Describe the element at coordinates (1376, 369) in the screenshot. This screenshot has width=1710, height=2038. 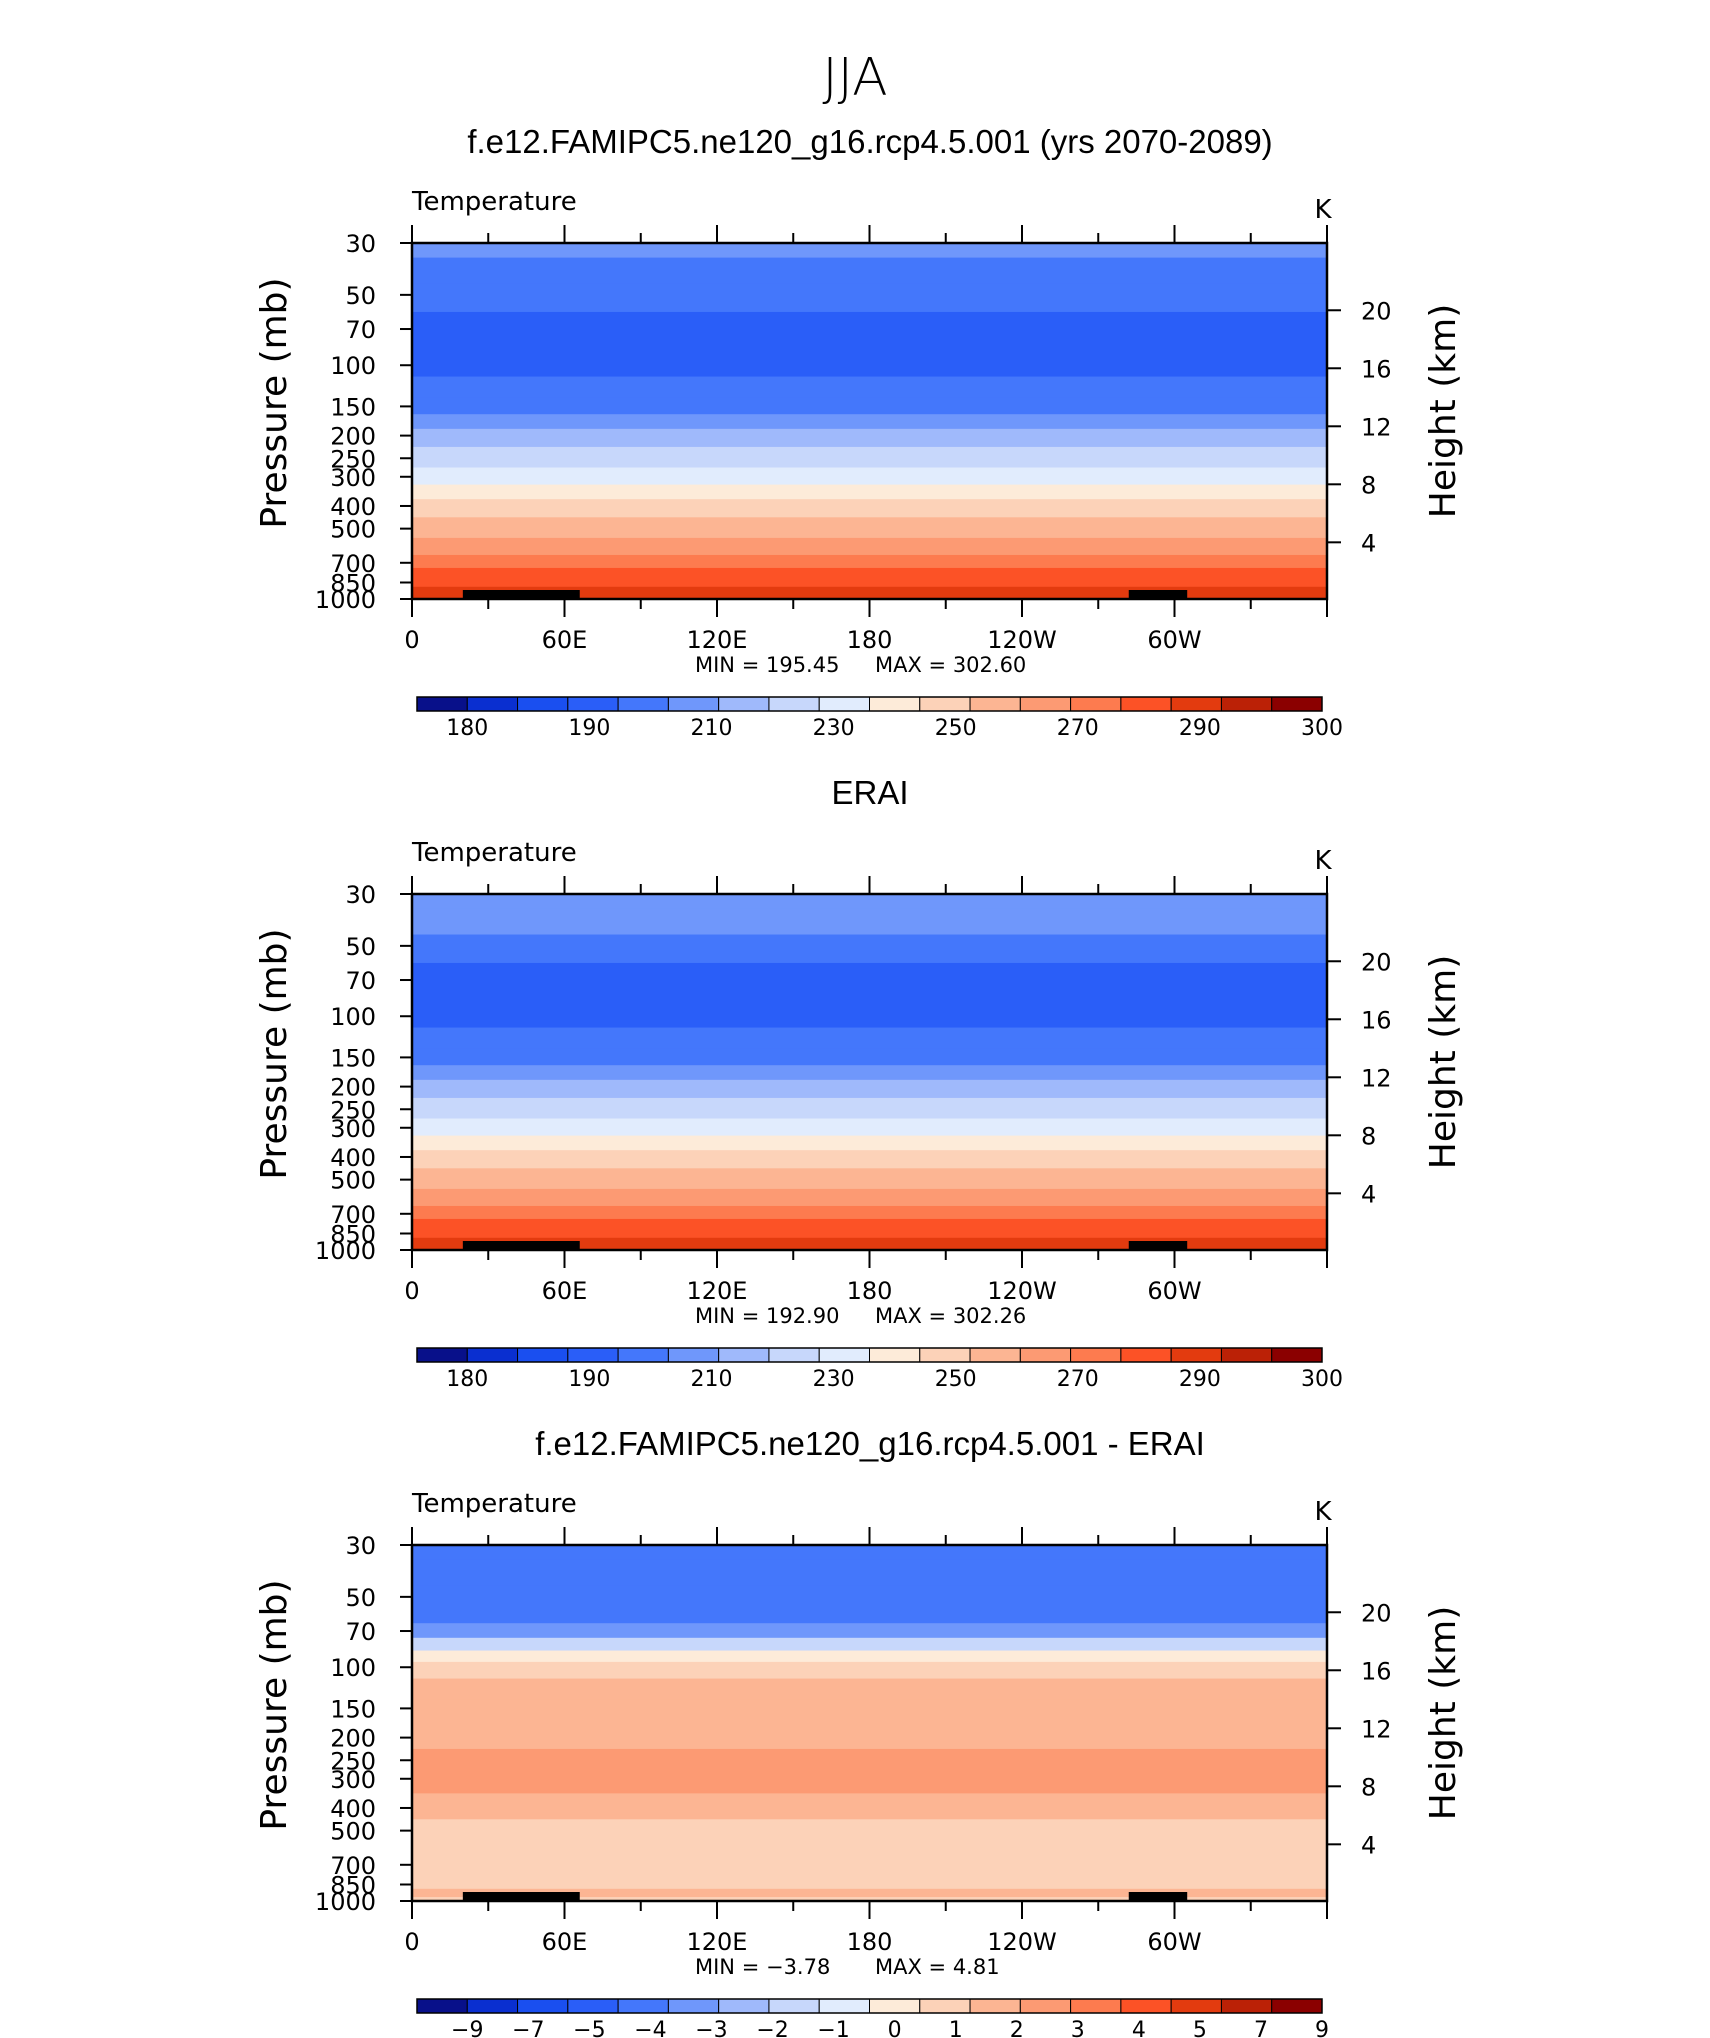
I see `y-tick-label-right: 16` at that location.